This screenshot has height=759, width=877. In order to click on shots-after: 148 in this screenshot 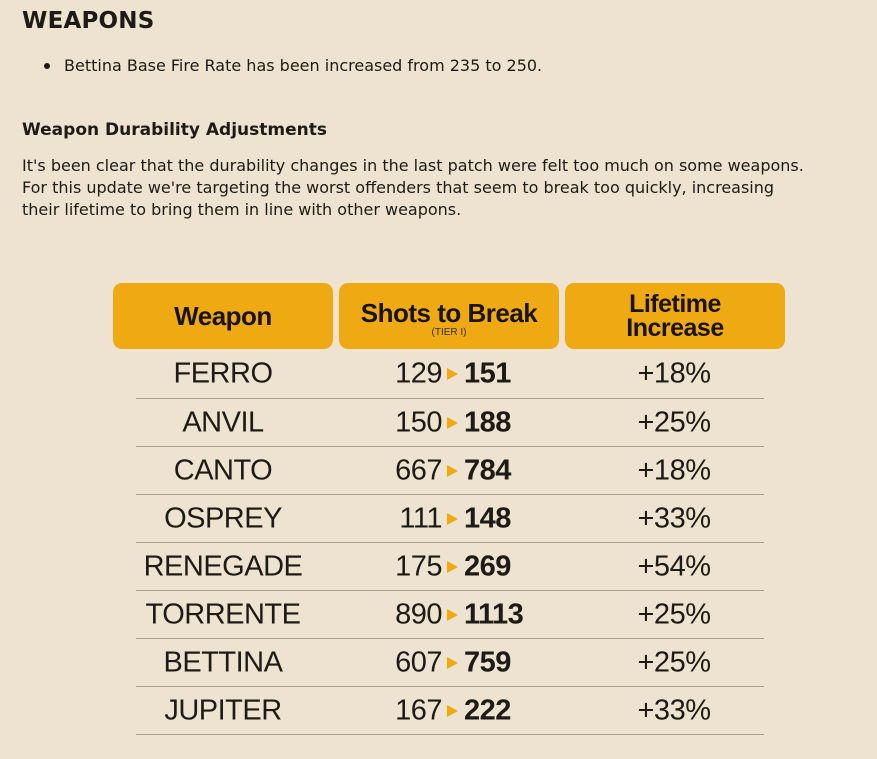, I will do `click(487, 518)`.